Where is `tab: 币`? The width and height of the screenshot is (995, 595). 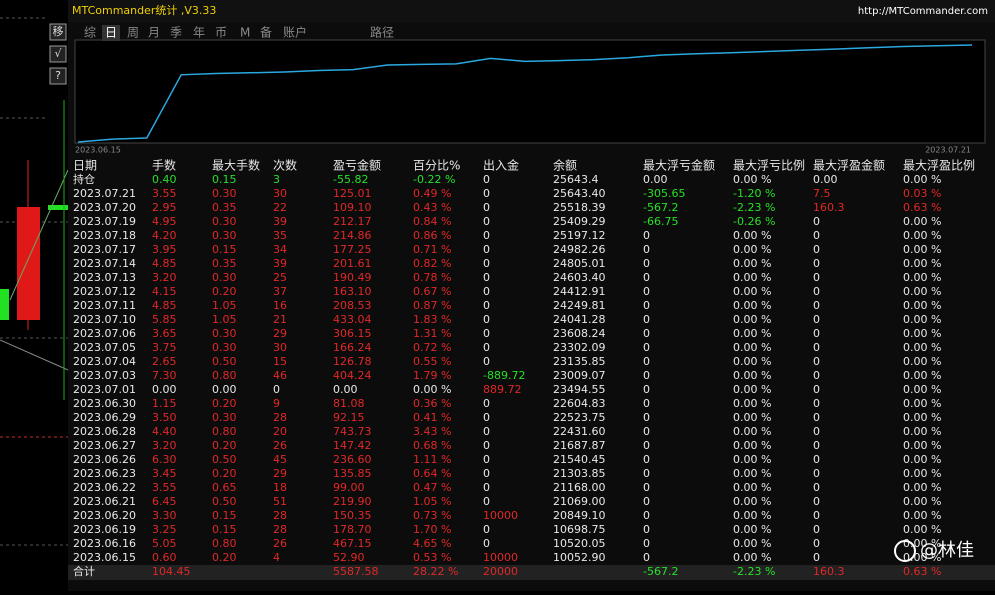 tab: 币 is located at coordinates (221, 33).